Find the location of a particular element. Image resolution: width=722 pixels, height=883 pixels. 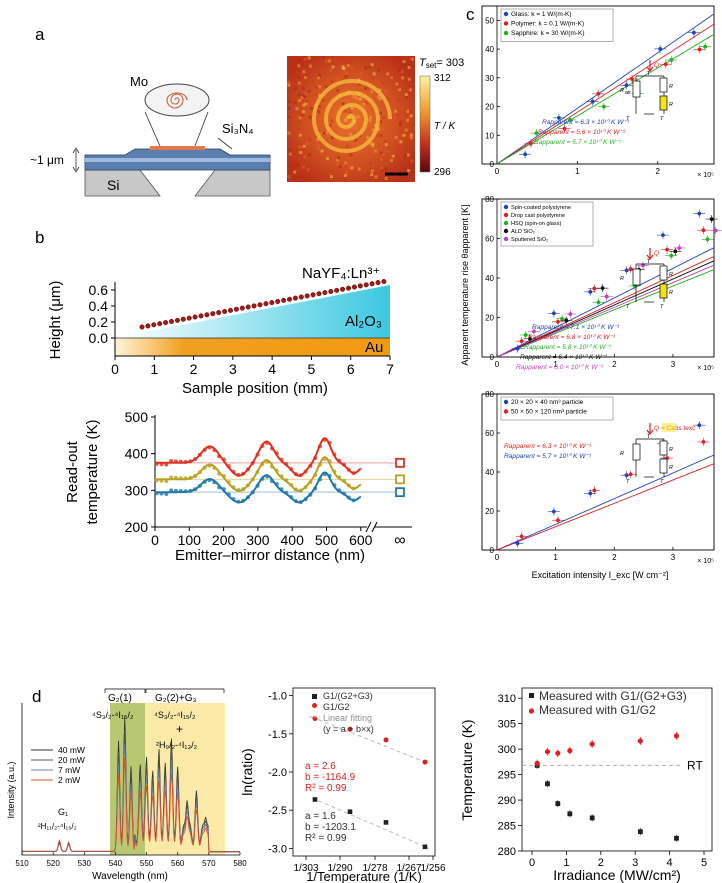

c-fit-line is located at coordinates (605, 311).